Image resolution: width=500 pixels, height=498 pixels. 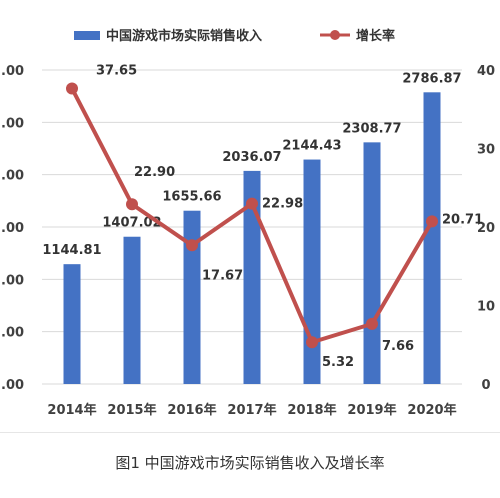 What do you see at coordinates (184, 36) in the screenshot?
I see `legend-bar-label: 中国游戏市场实际销售收入` at bounding box center [184, 36].